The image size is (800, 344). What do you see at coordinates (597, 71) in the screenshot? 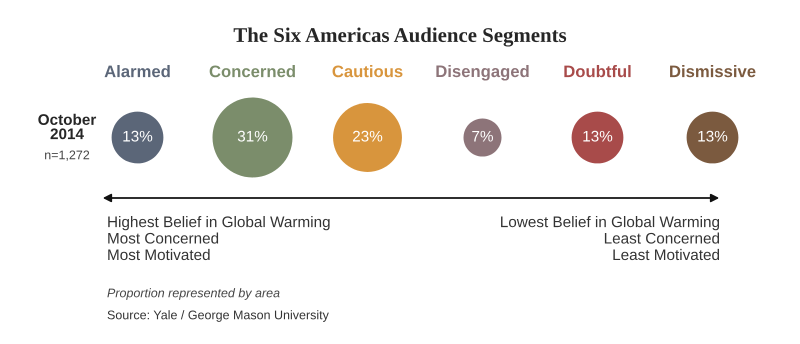
I see `category-label: Doubtful` at bounding box center [597, 71].